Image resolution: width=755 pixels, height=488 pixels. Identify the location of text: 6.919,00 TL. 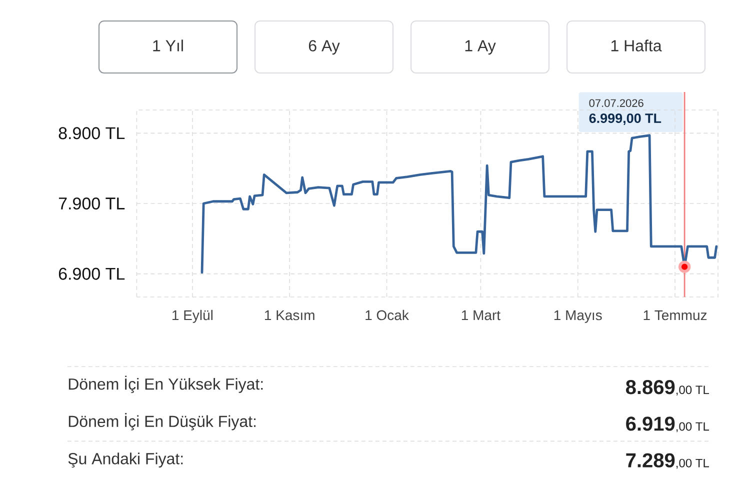
(668, 424).